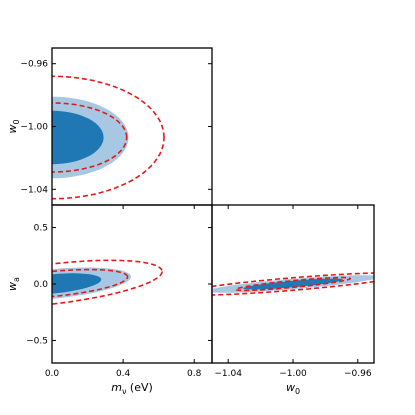 The image size is (415, 415). What do you see at coordinates (52, 374) in the screenshot?
I see `x-tick-label: 0.0` at bounding box center [52, 374].